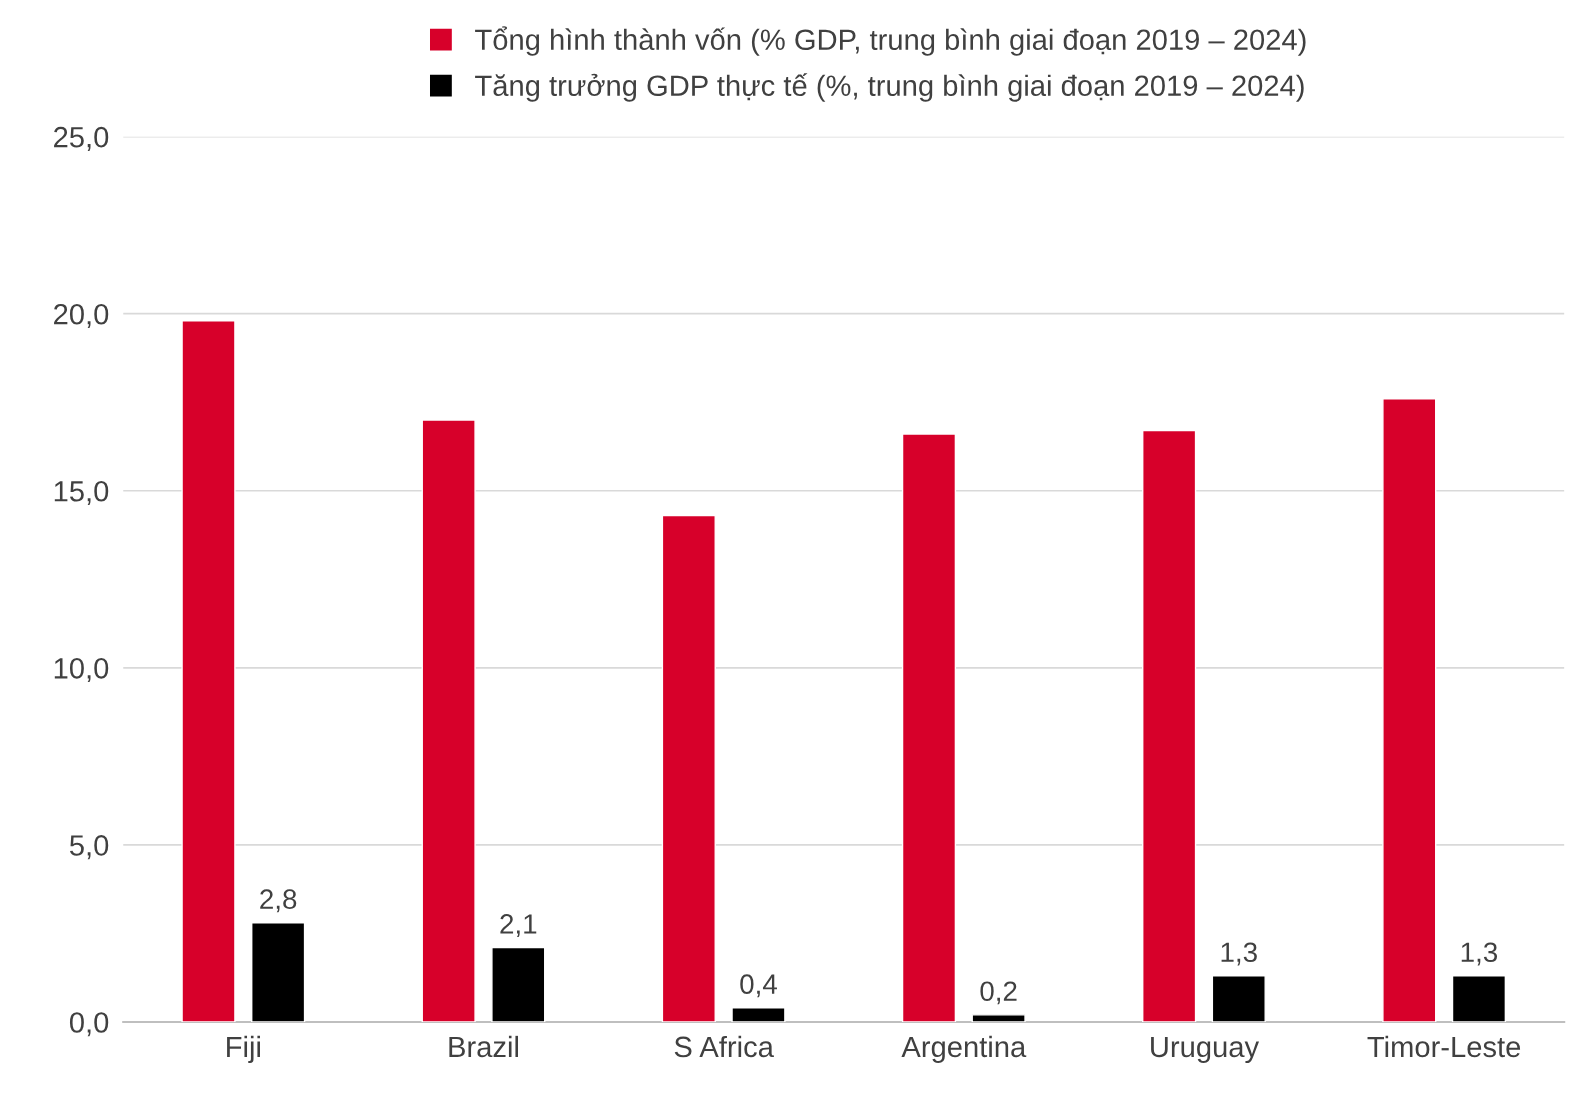 The width and height of the screenshot is (1580, 1093). Describe the element at coordinates (81, 493) in the screenshot. I see `y-tick-label: 15,0` at that location.